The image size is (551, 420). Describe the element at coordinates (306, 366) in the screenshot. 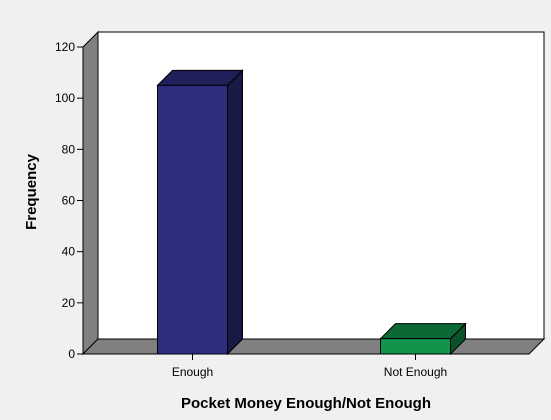

I see `x-axis: Enough Not Enough` at that location.